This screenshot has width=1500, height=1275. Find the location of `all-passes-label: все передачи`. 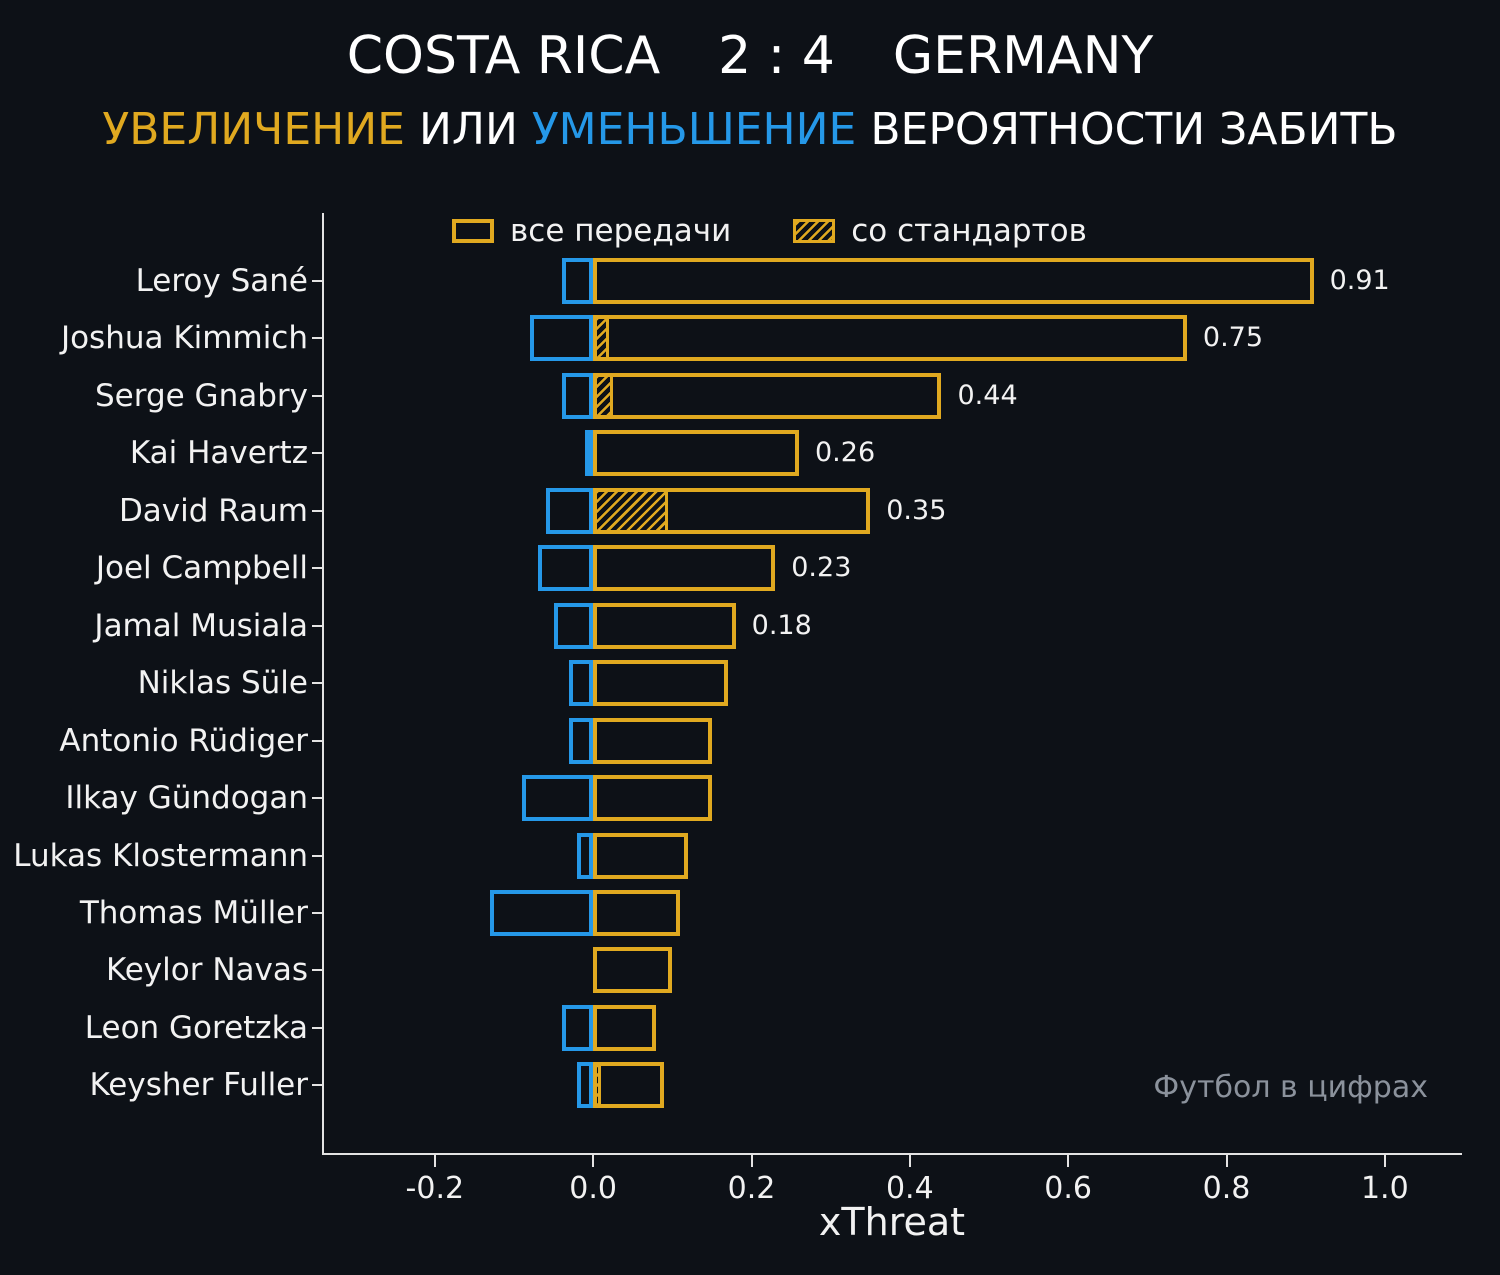

all-passes-label: все передачи is located at coordinates (621, 231).